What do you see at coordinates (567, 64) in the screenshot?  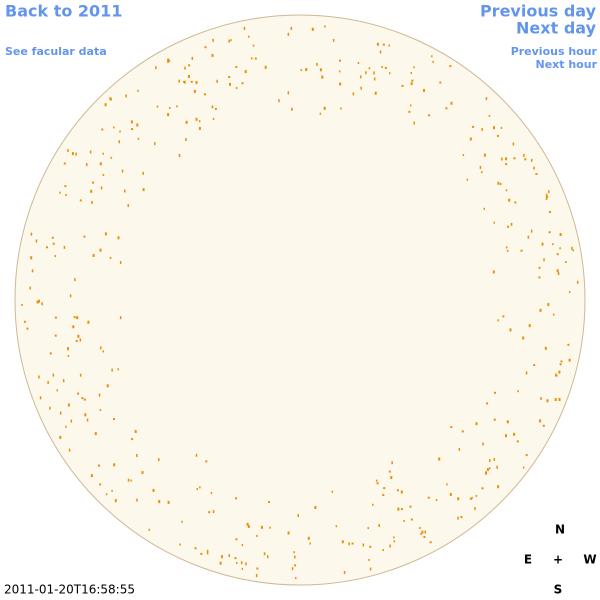 I see `next-hour-link: Next hour` at bounding box center [567, 64].